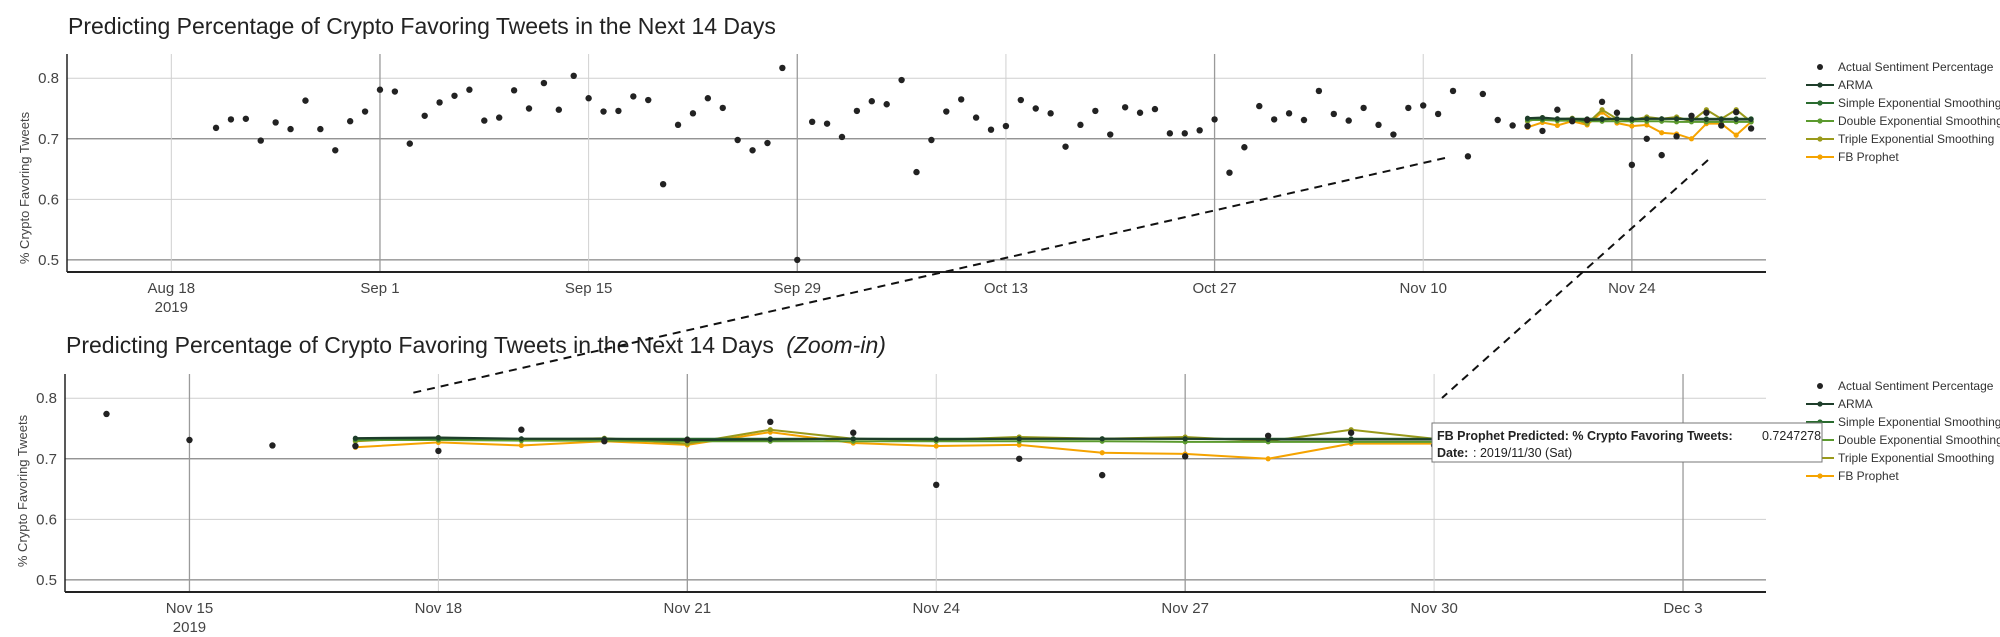  Describe the element at coordinates (1852, 157) in the screenshot. I see `legend-item: FB Prophet` at that location.